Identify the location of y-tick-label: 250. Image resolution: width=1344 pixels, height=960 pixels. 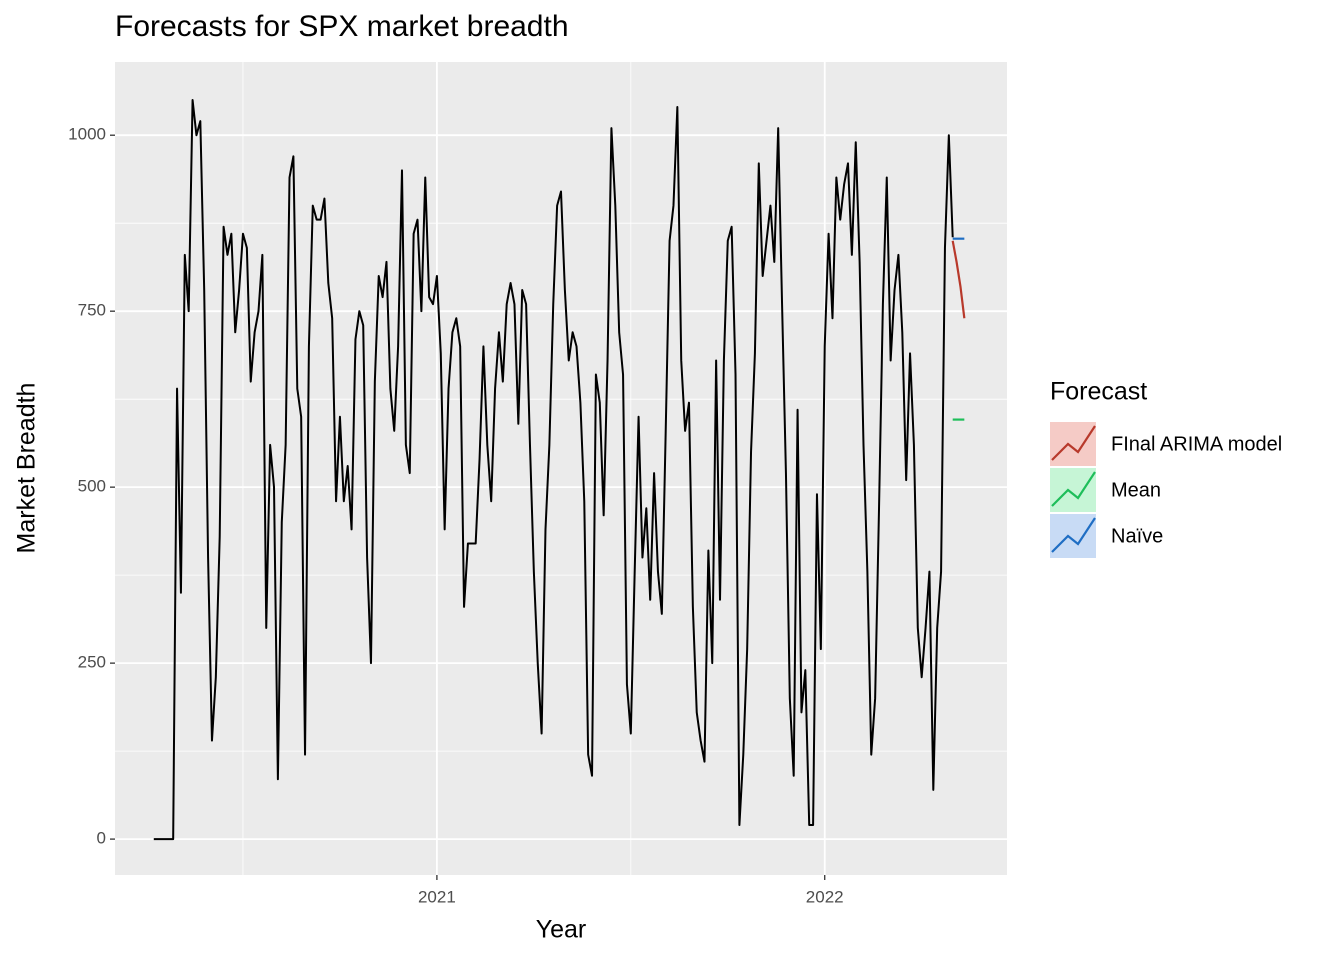
(92, 662).